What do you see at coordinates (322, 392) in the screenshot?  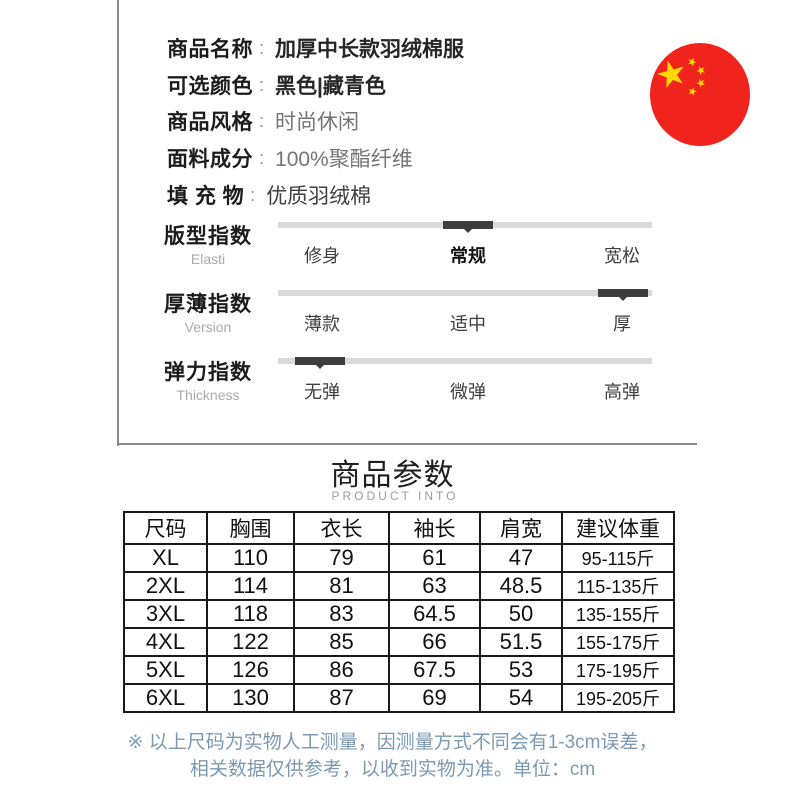 I see `slider-option-label-selected: 无弹` at bounding box center [322, 392].